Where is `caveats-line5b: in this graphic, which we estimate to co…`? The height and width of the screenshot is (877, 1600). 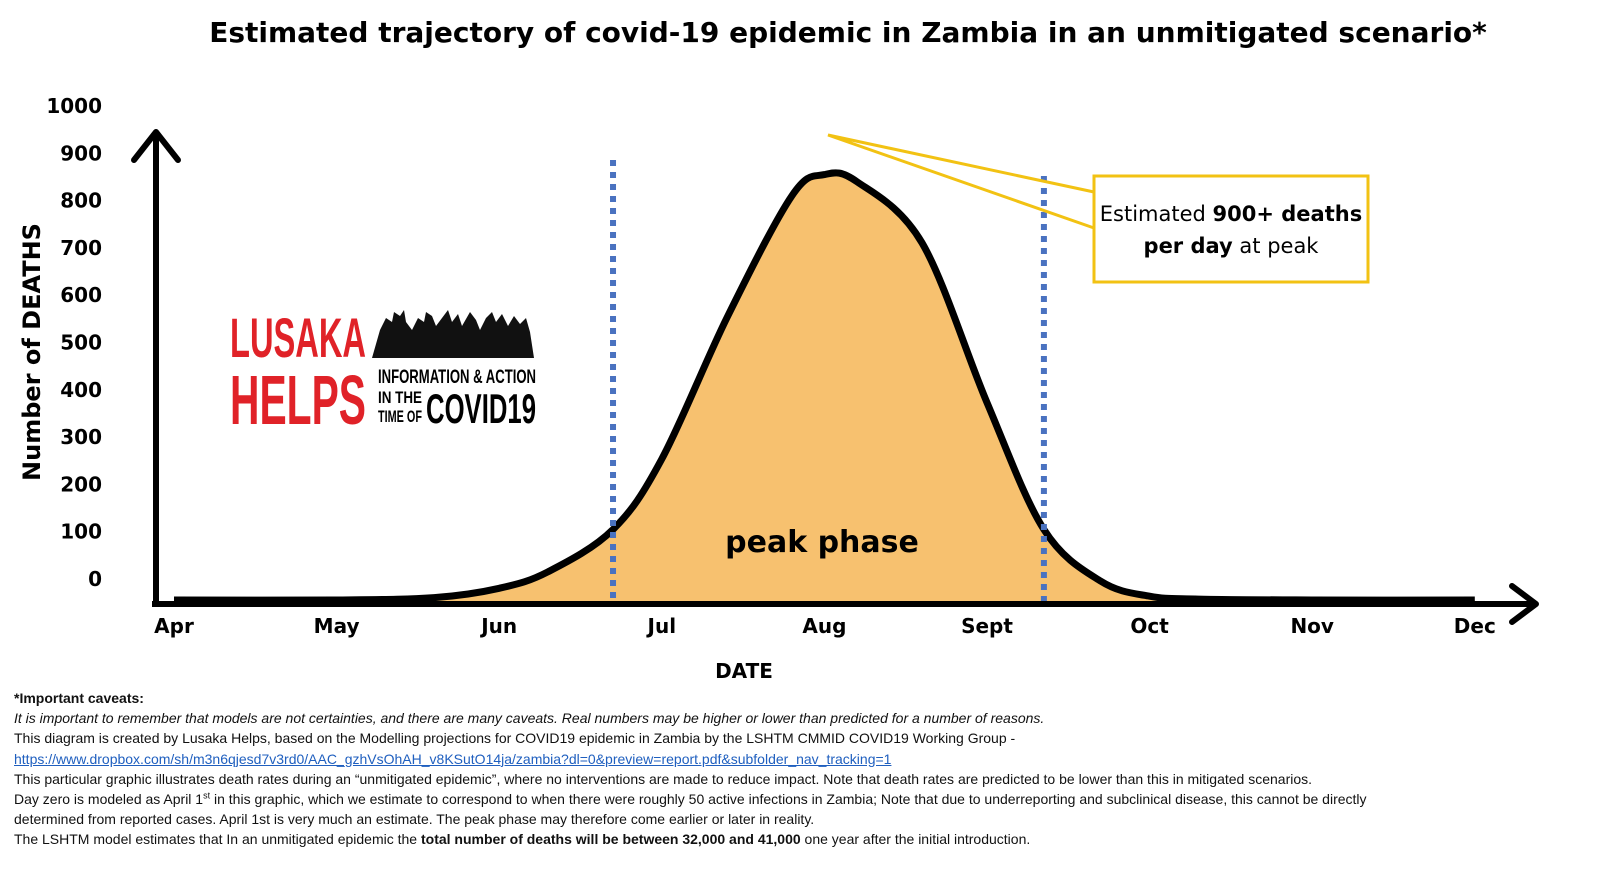 caveats-line5b: in this graphic, which we estimate to co… is located at coordinates (788, 799).